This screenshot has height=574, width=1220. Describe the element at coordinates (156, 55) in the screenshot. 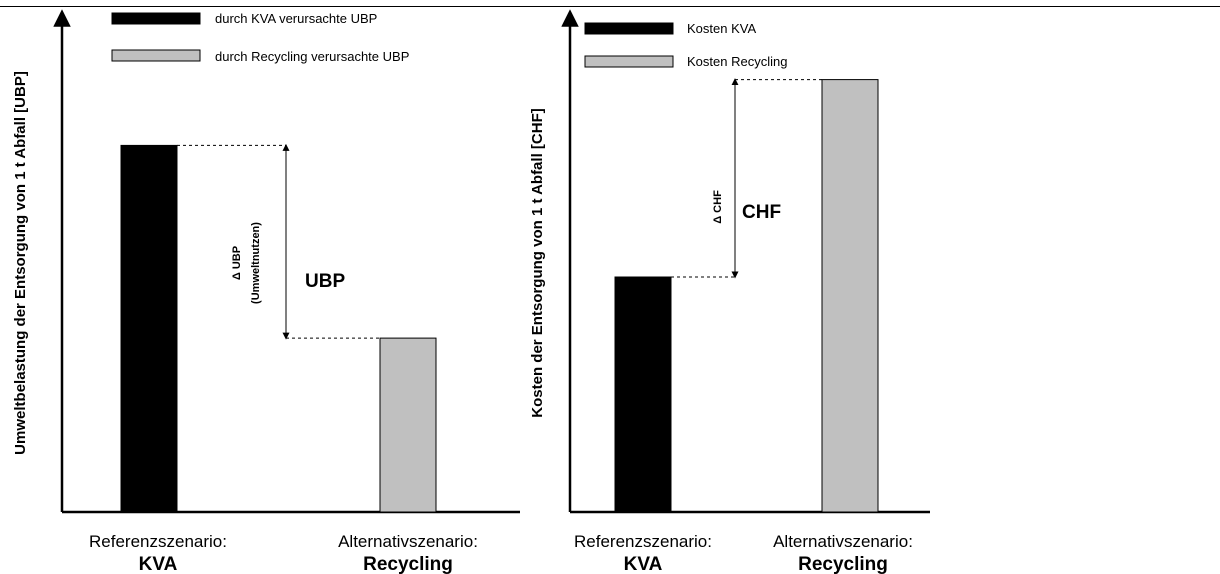

I see `legend-swatch-recycling-ubp` at that location.